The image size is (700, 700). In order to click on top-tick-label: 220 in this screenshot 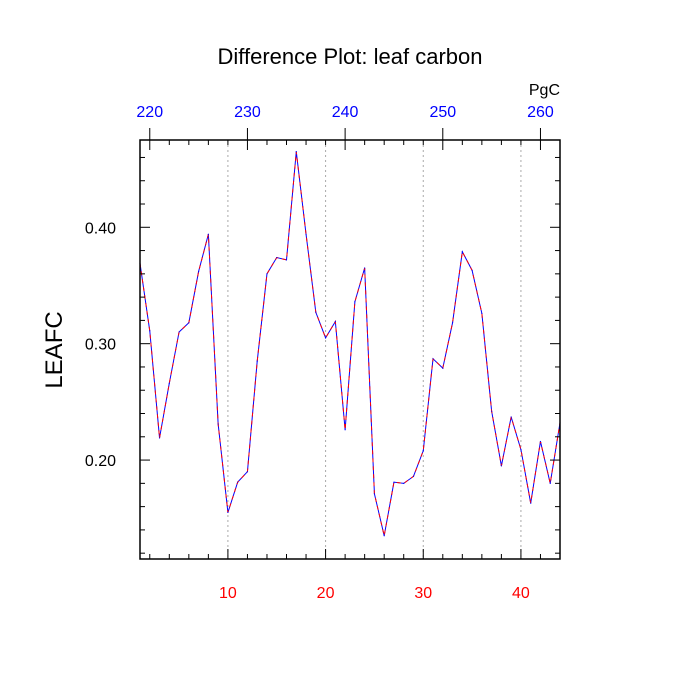, I will do `click(149, 112)`.